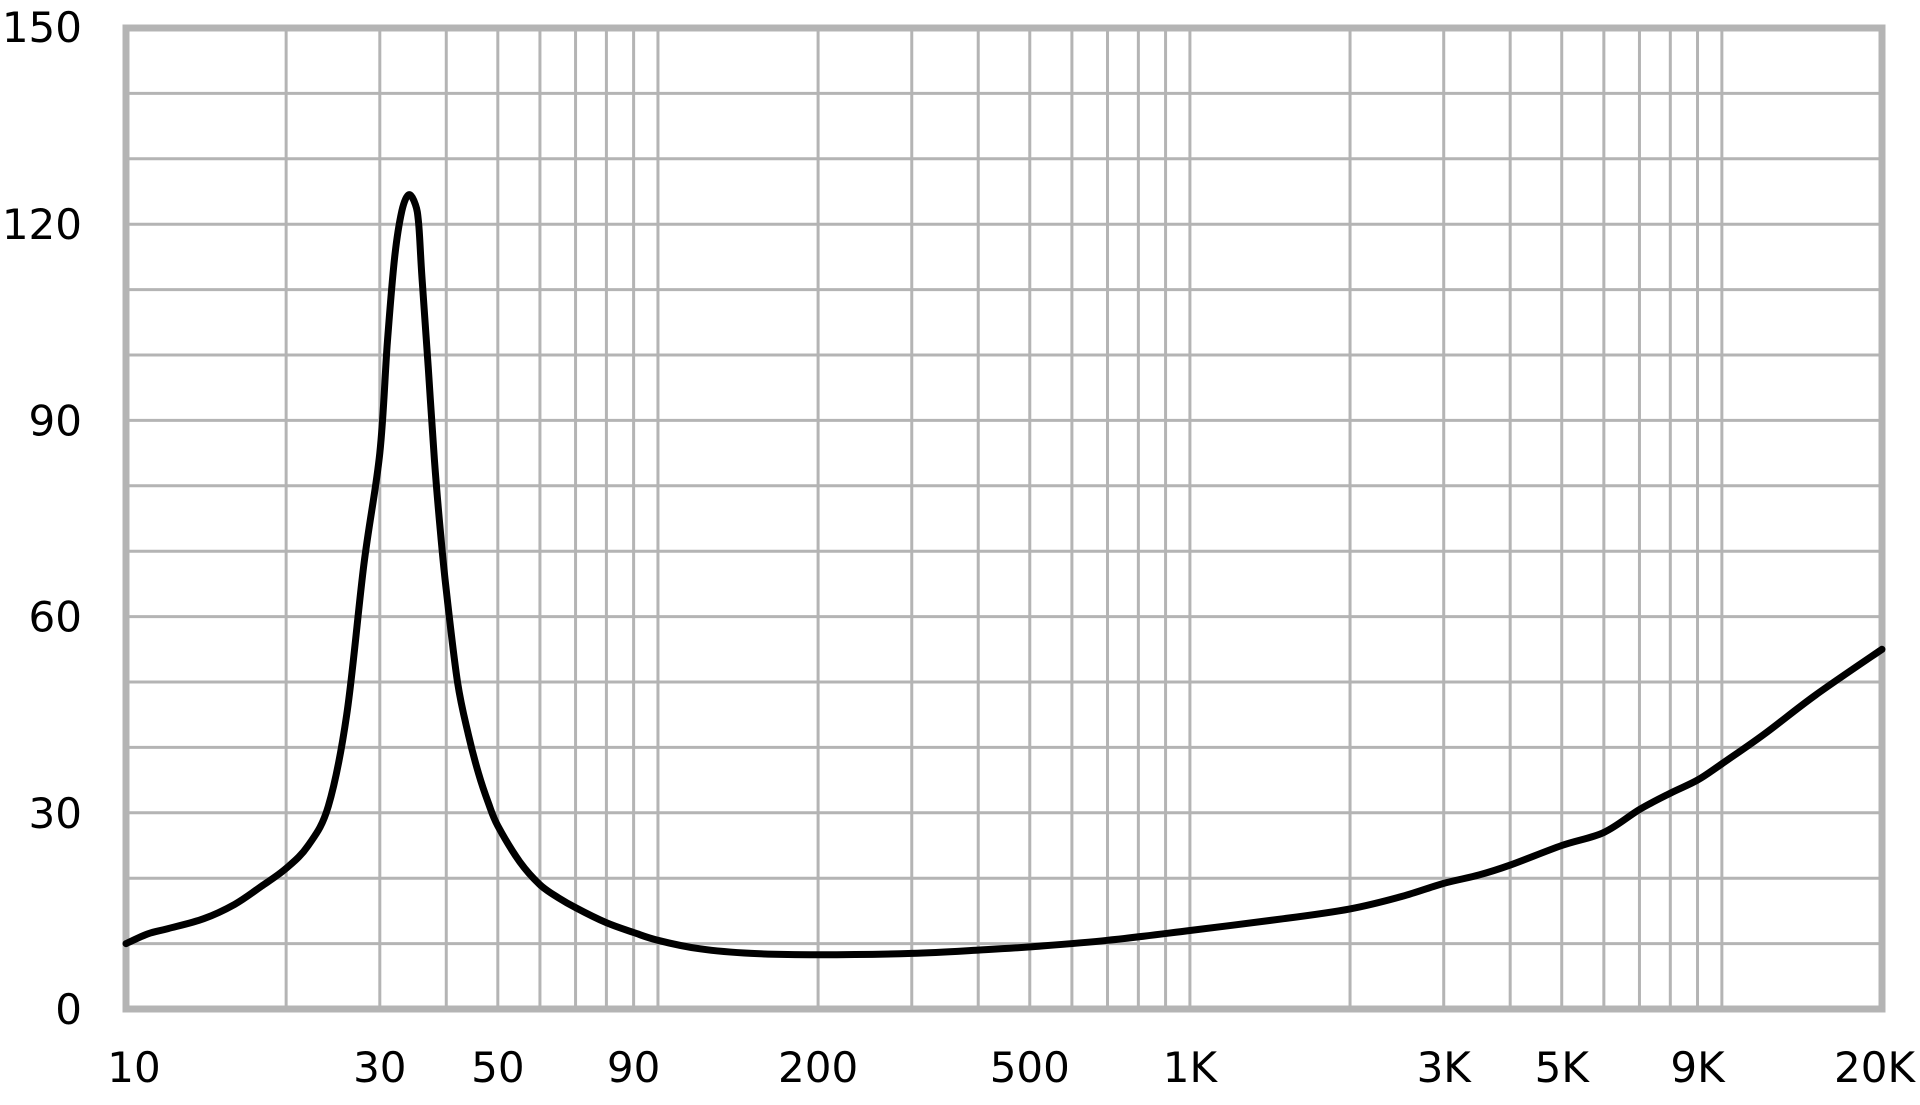 The image size is (1920, 1105). I want to click on y-axis-tick-labels: 0 30 60 90 120 150, so click(42, 518).